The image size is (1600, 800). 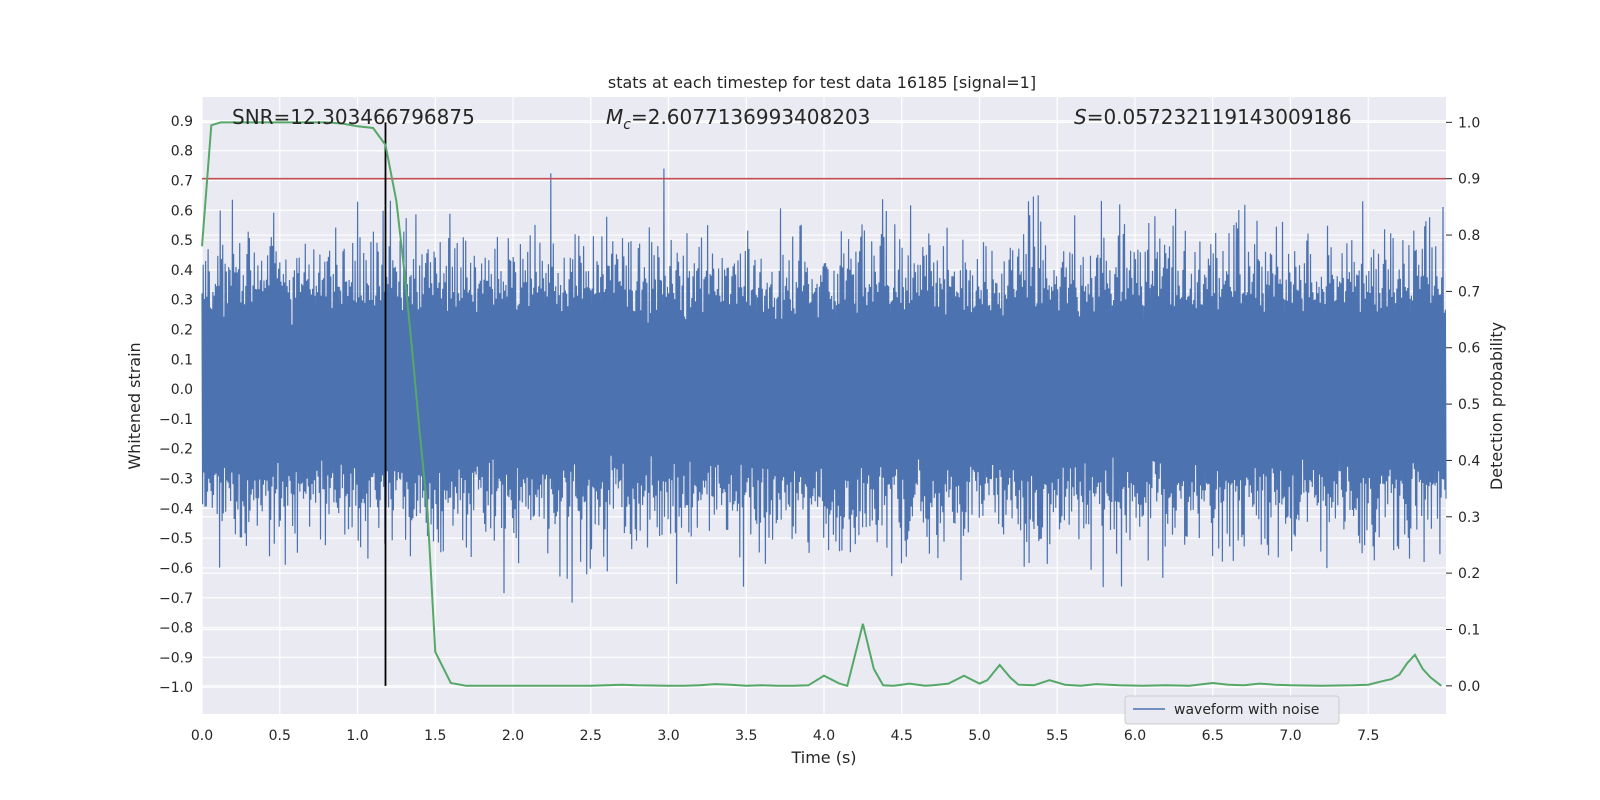 I want to click on x-tick-label: 6.5, so click(x=1213, y=736).